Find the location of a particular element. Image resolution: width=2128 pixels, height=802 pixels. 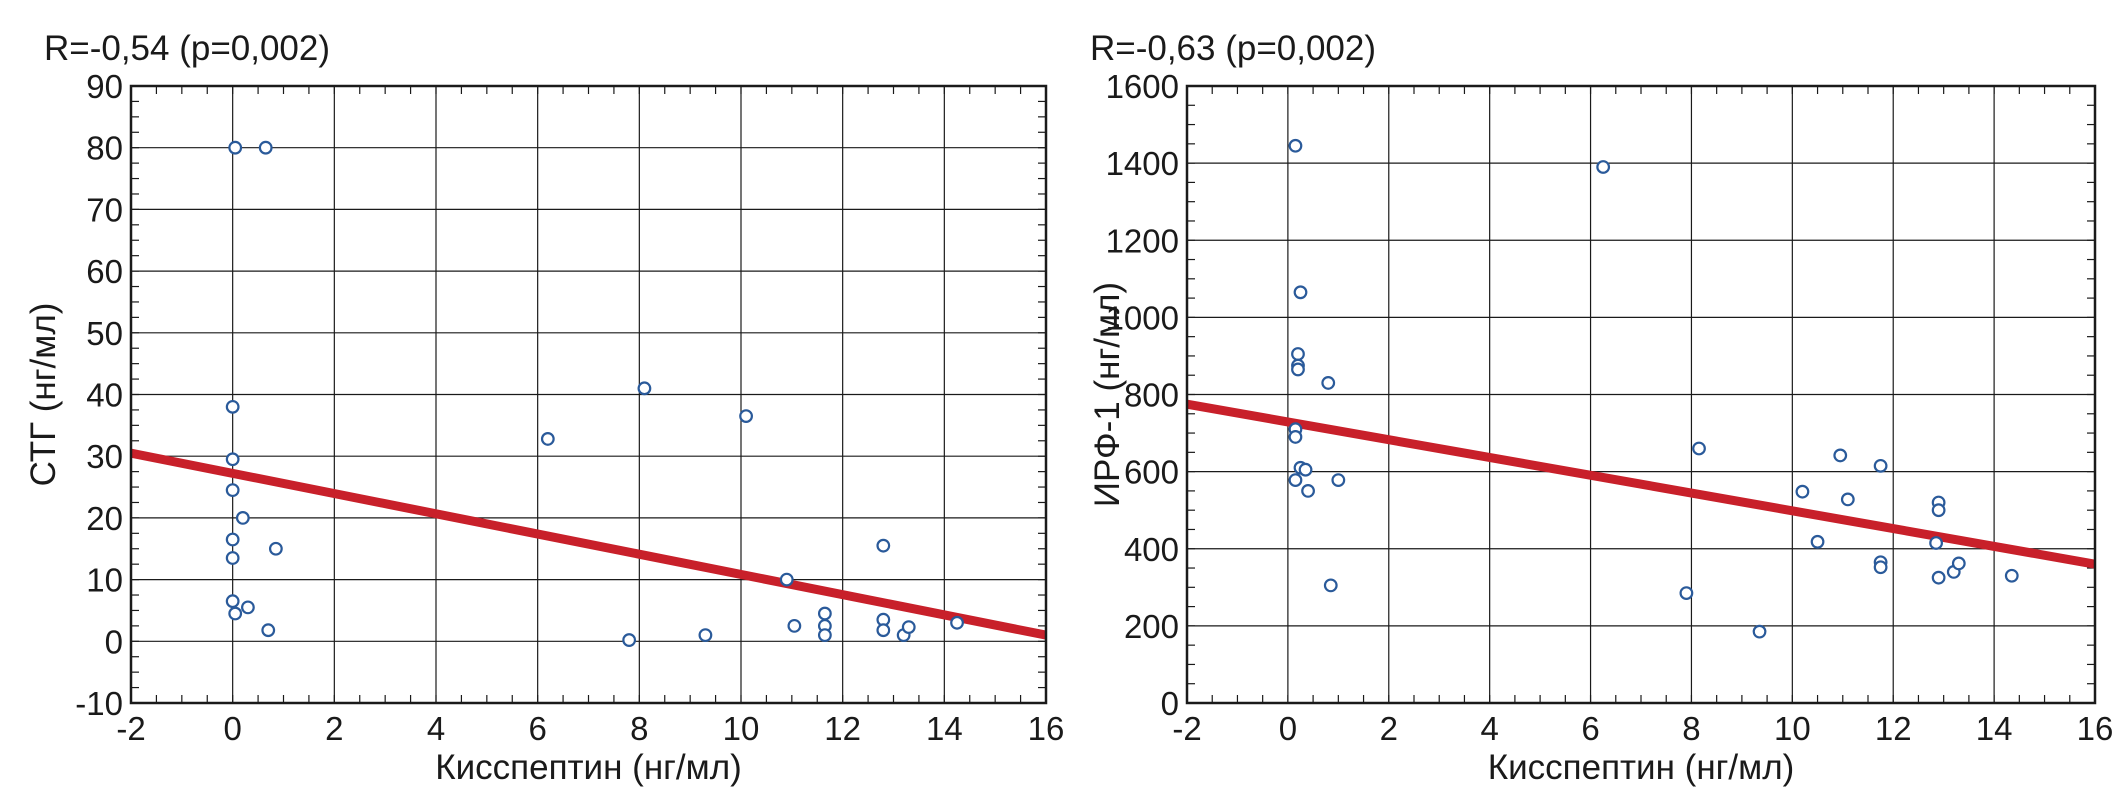

y-tick-label: 600 is located at coordinates (1151, 472).